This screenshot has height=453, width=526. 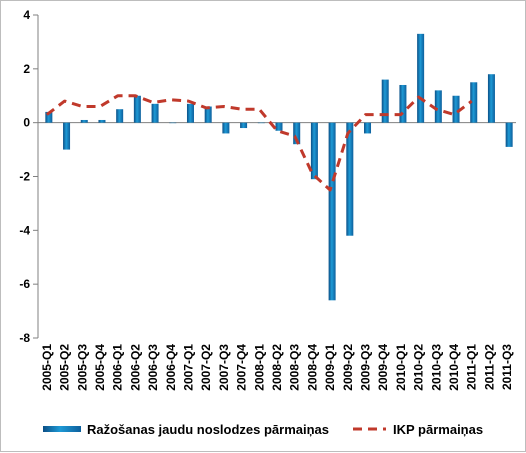 I want to click on x-tick-label: 2009-Q4, so click(x=383, y=367).